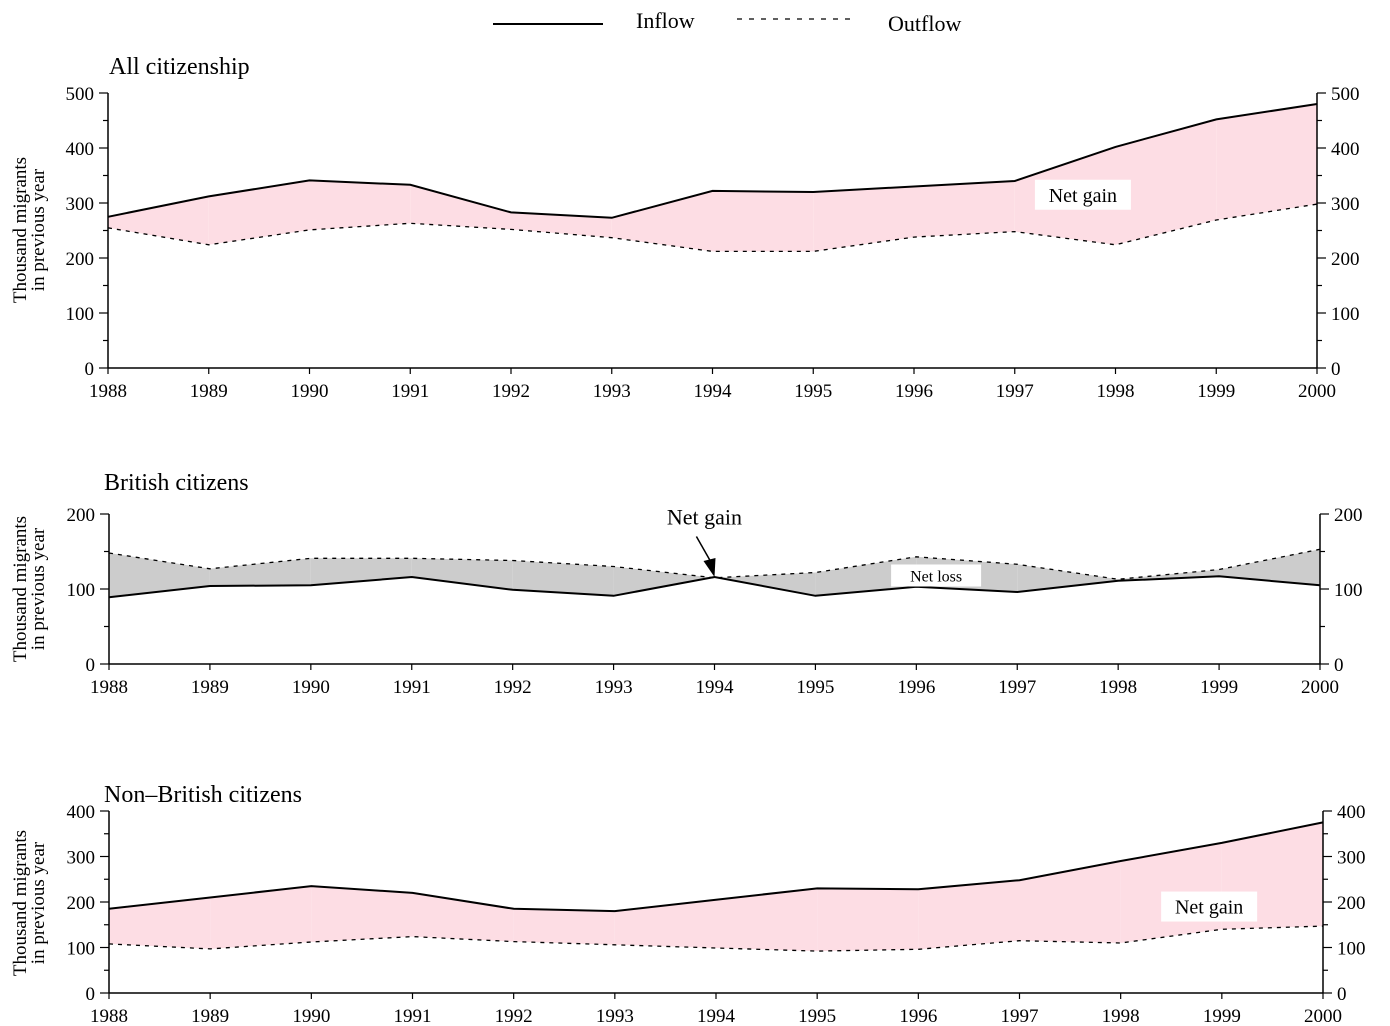 The width and height of the screenshot is (1390, 1026). I want to click on x-tick-label: 1997, so click(1017, 687).